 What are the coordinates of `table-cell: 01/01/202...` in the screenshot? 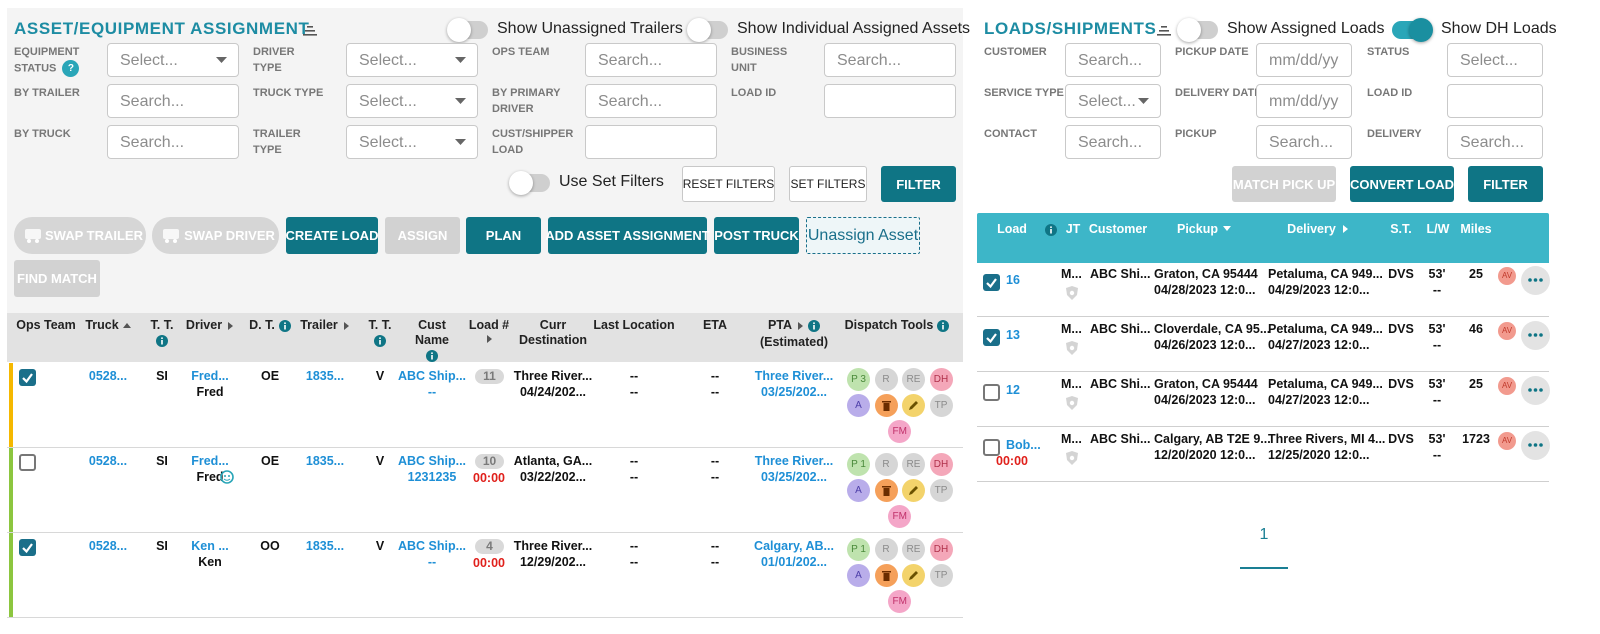 It's located at (794, 562).